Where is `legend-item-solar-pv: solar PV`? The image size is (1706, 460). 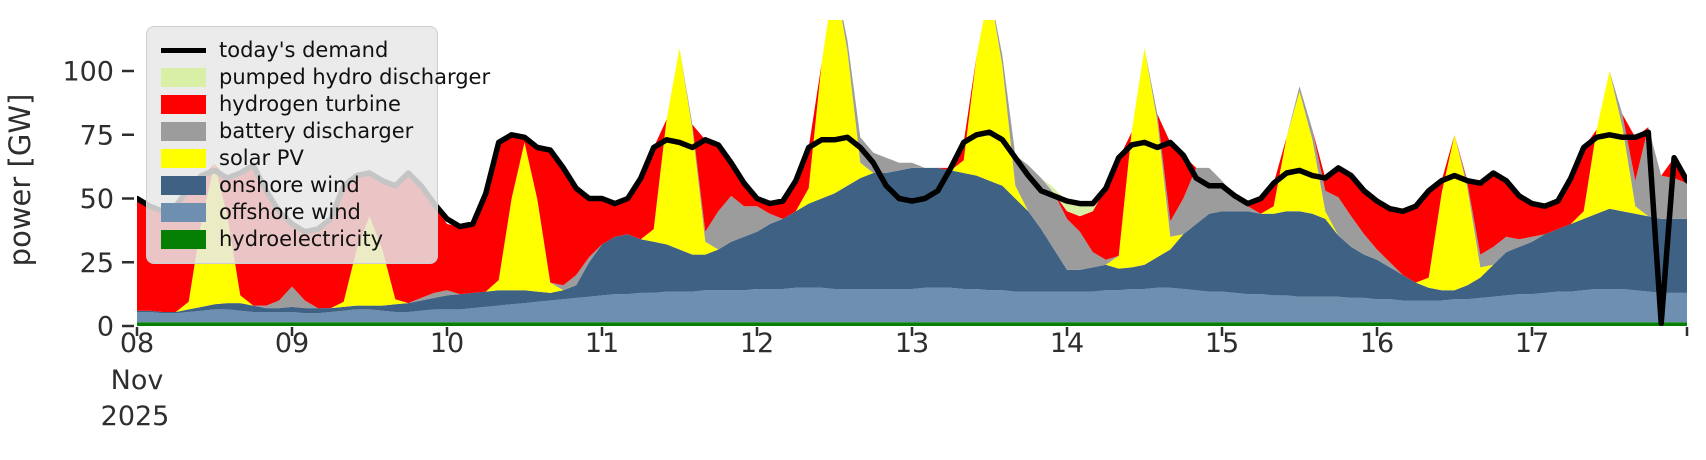 legend-item-solar-pv: solar PV is located at coordinates (292, 158).